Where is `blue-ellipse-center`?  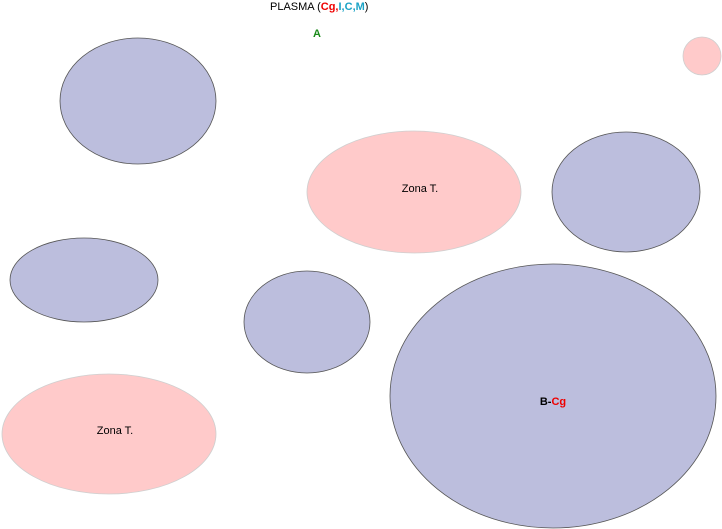 blue-ellipse-center is located at coordinates (307, 322).